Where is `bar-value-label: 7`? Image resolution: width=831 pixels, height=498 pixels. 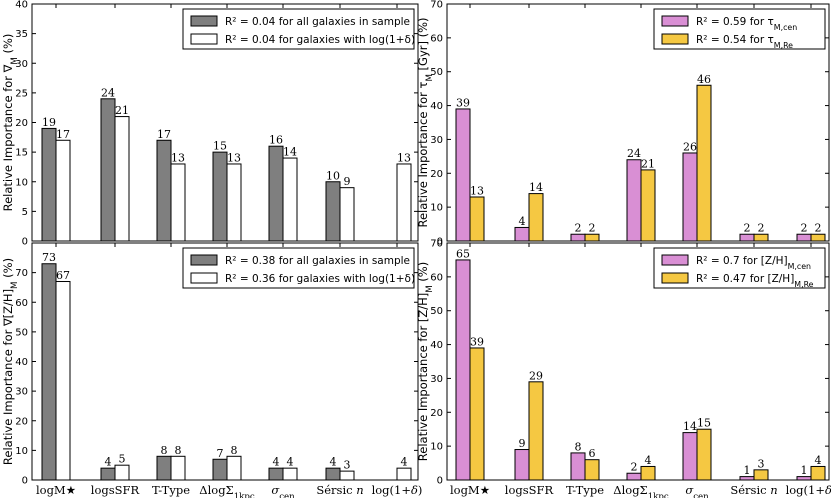
bar-value-label: 7 is located at coordinates (220, 453).